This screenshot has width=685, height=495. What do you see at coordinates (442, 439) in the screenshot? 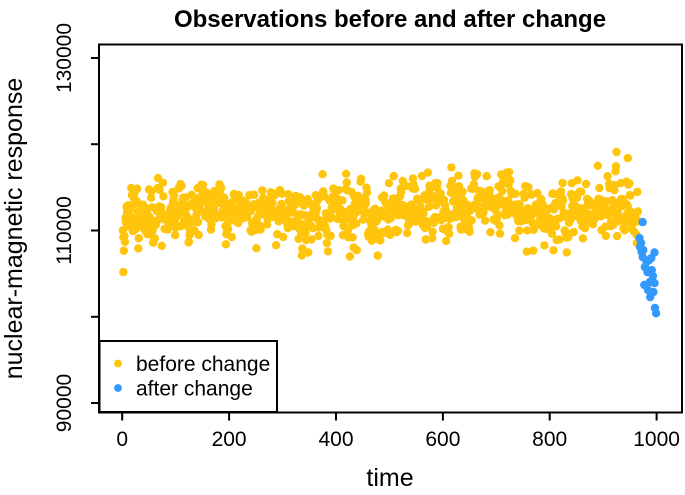
I see `x-tick-label-600: 600` at bounding box center [442, 439].